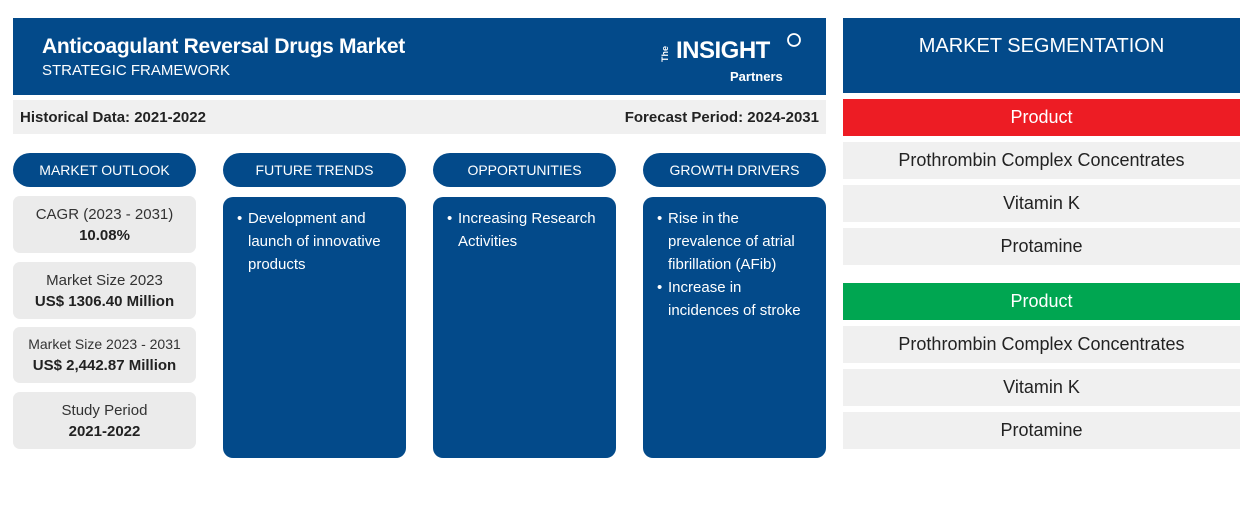  I want to click on historical-data: Historical Data: 2021-2022, so click(113, 117).